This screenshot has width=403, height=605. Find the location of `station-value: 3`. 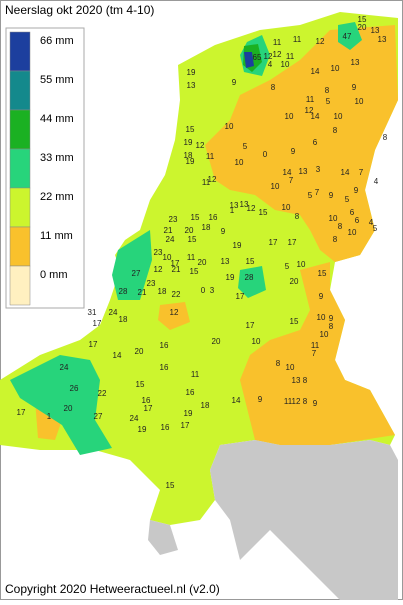

station-value: 3 is located at coordinates (212, 290).